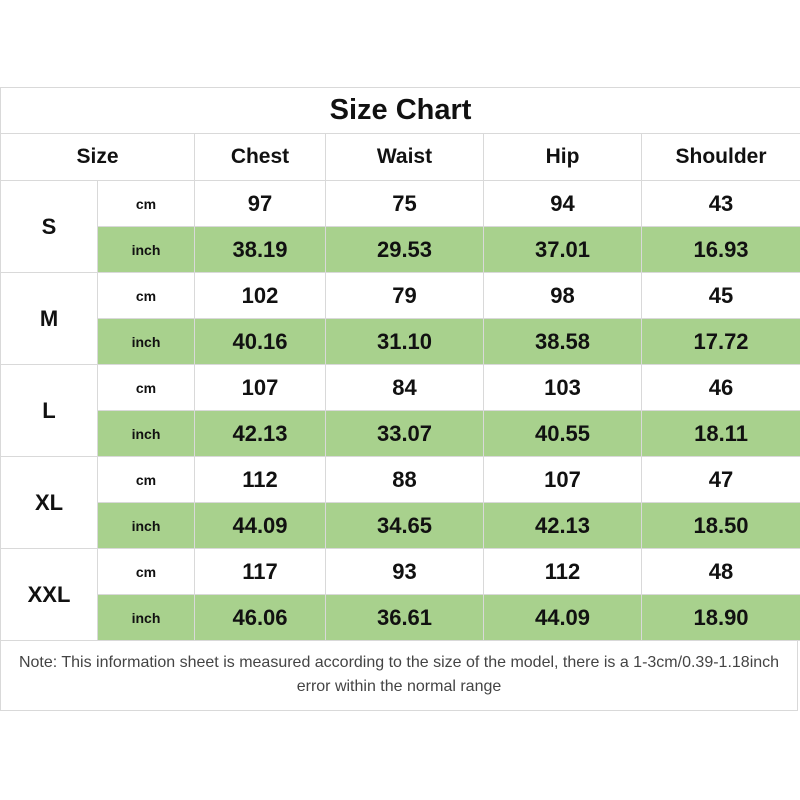 The width and height of the screenshot is (800, 800). Describe the element at coordinates (404, 571) in the screenshot. I see `measurement-cm: 93` at that location.